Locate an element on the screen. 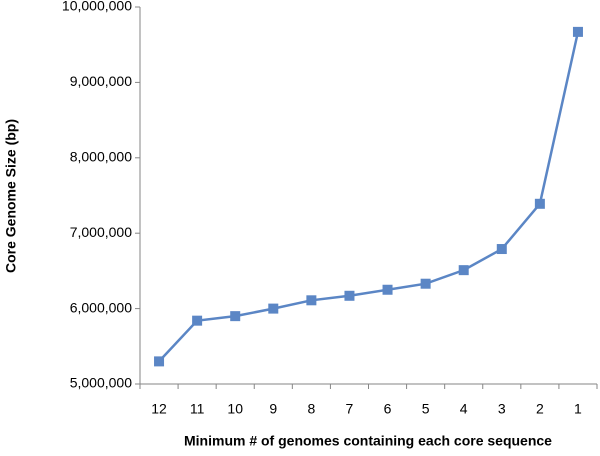  y-tick-label: 5,000,000 is located at coordinates (101, 383).